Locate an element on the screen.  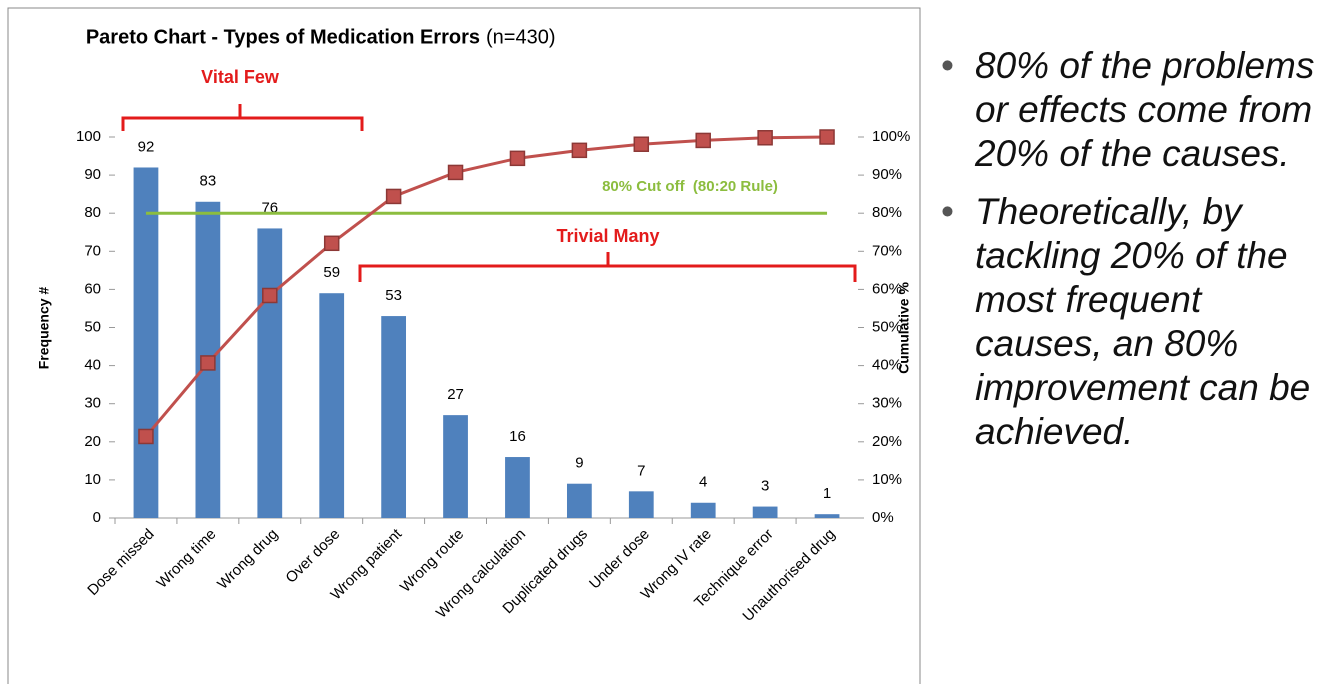
y2-tick-label: 20% is located at coordinates (887, 441).